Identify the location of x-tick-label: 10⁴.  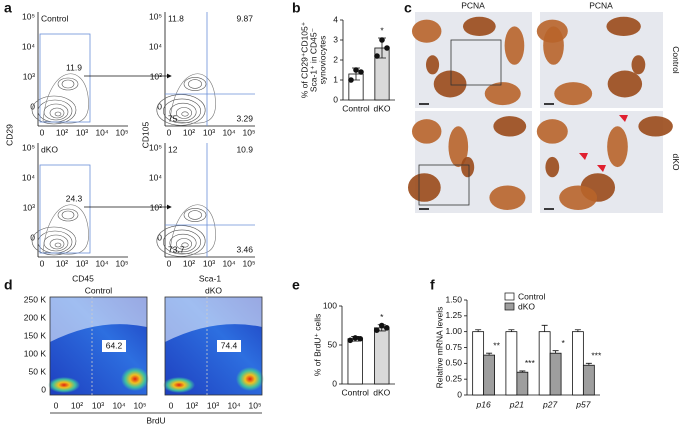
(233, 405).